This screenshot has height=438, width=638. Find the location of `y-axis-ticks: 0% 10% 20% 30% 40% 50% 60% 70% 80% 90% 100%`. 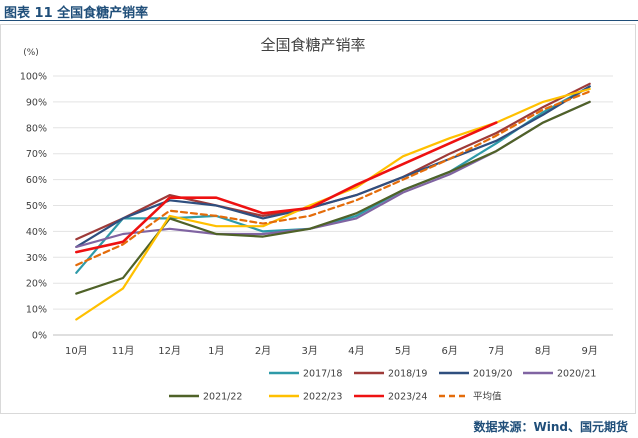

y-axis-ticks: 0% 10% 20% 30% 40% 50% 60% 70% 80% 90% 100% is located at coordinates (33, 207).